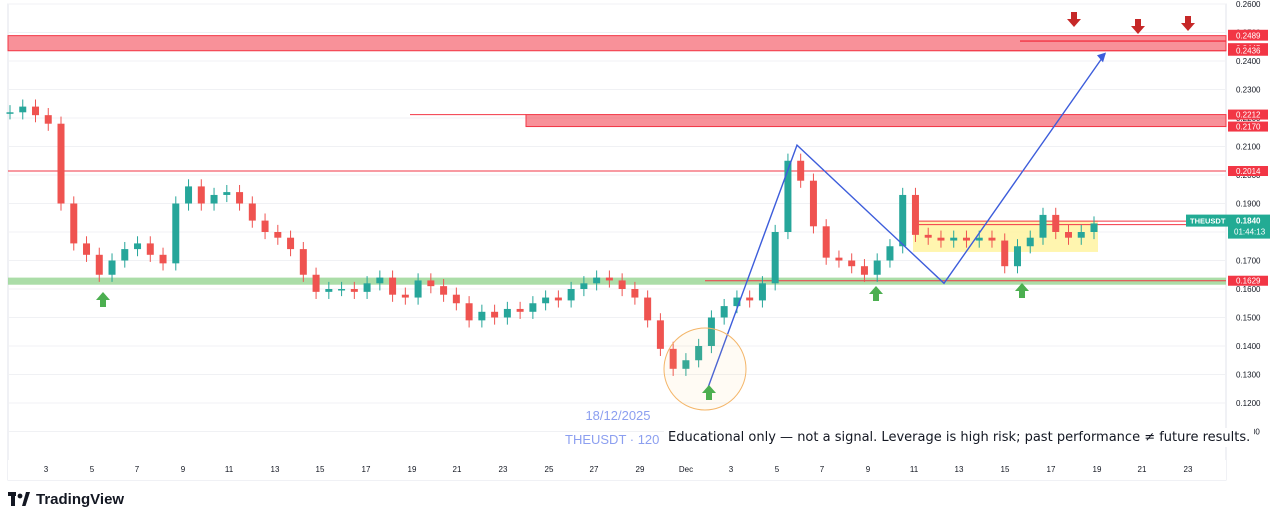 The image size is (1280, 525). Describe the element at coordinates (1248, 51) in the screenshot. I see `level-badge-text: 0.2436` at that location.